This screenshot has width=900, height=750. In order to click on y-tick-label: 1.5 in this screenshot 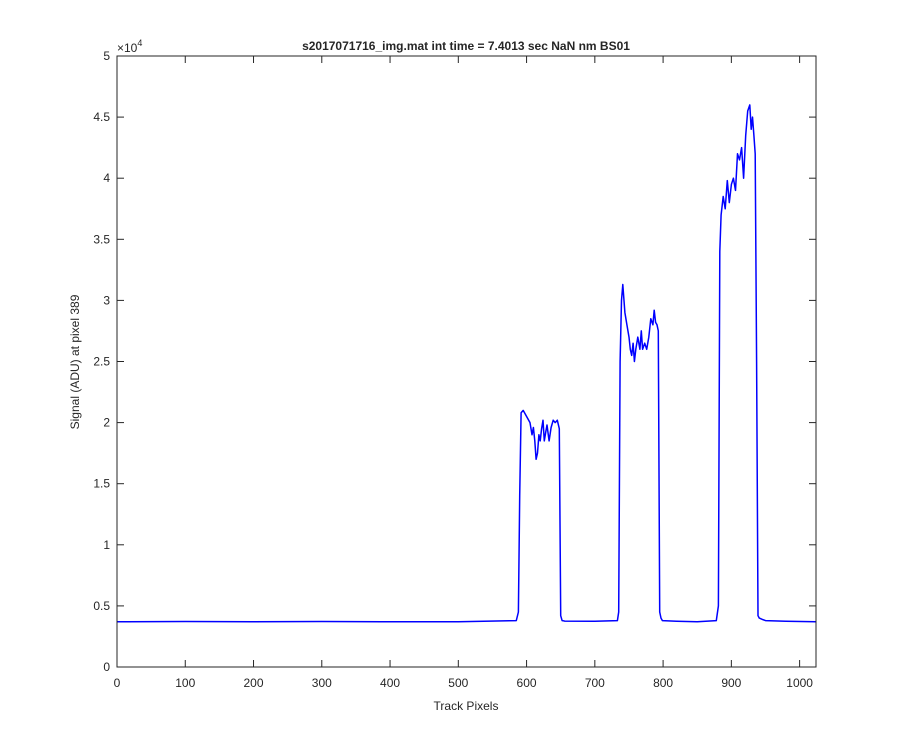, I will do `click(101, 484)`.